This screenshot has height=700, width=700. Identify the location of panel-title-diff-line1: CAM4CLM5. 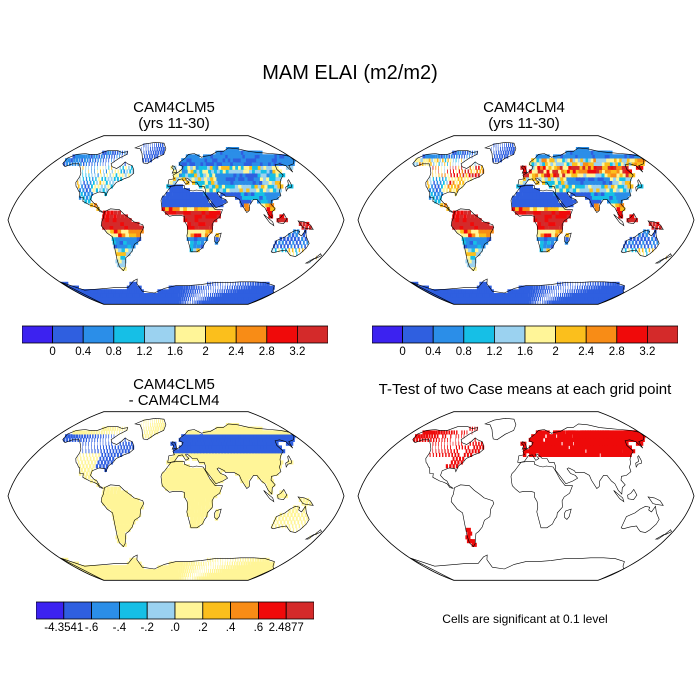
(174, 384).